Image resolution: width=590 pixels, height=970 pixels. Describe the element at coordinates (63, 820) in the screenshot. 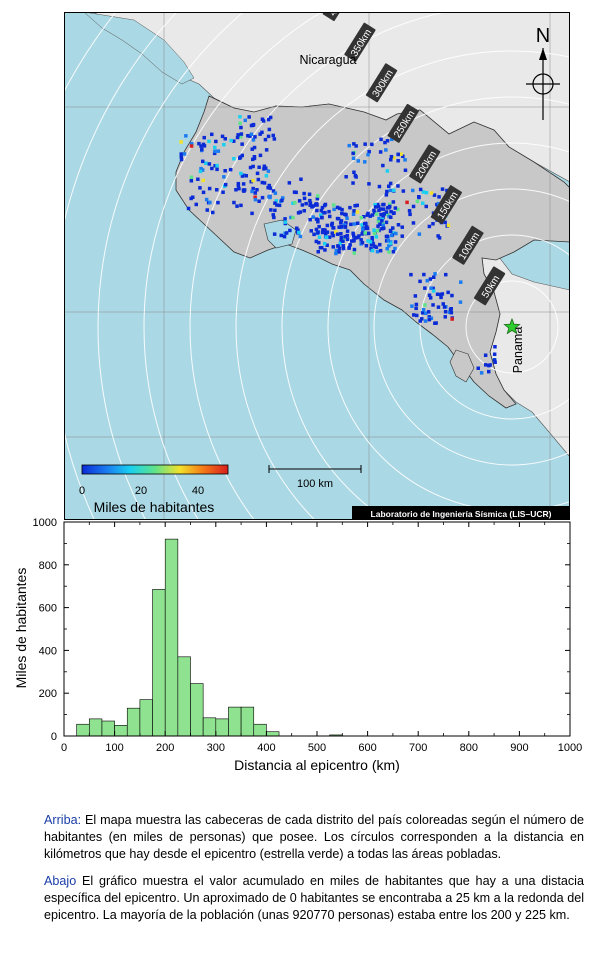

I see `caption-lead-top: Arriba:` at that location.